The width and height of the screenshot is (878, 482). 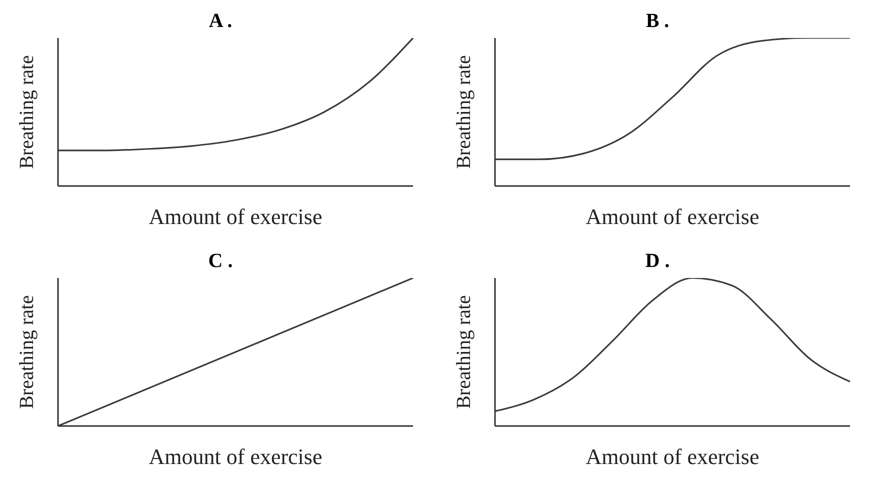 I want to click on chart-title: A ., so click(x=221, y=21).